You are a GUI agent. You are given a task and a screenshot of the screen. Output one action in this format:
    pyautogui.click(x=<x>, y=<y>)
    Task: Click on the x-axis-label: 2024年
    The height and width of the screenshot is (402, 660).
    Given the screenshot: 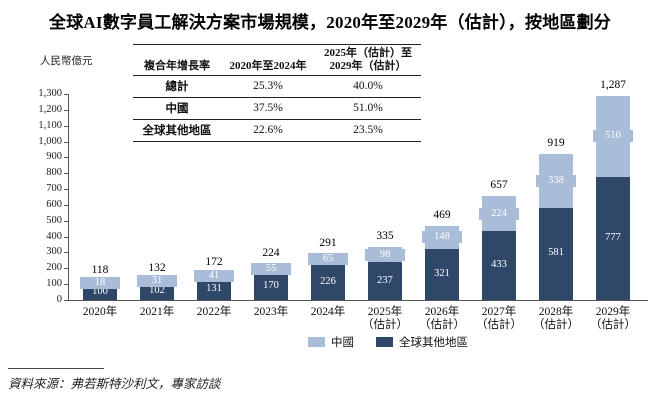 What is the action you would take?
    pyautogui.click(x=328, y=312)
    